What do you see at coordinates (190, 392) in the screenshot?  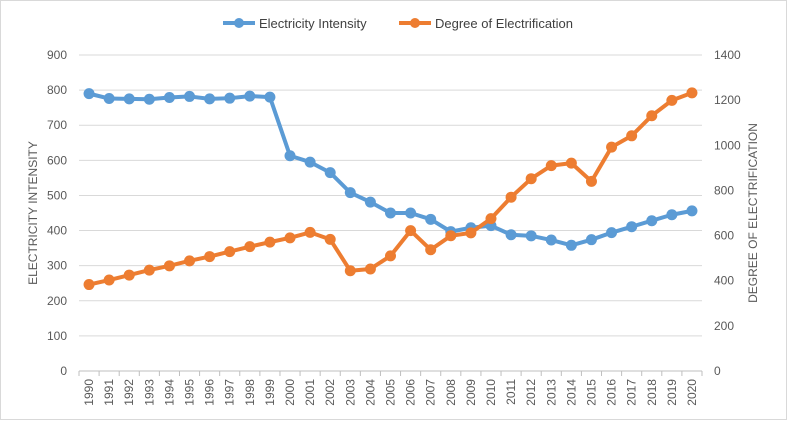 I see `x-tick-label: 1995` at bounding box center [190, 392].